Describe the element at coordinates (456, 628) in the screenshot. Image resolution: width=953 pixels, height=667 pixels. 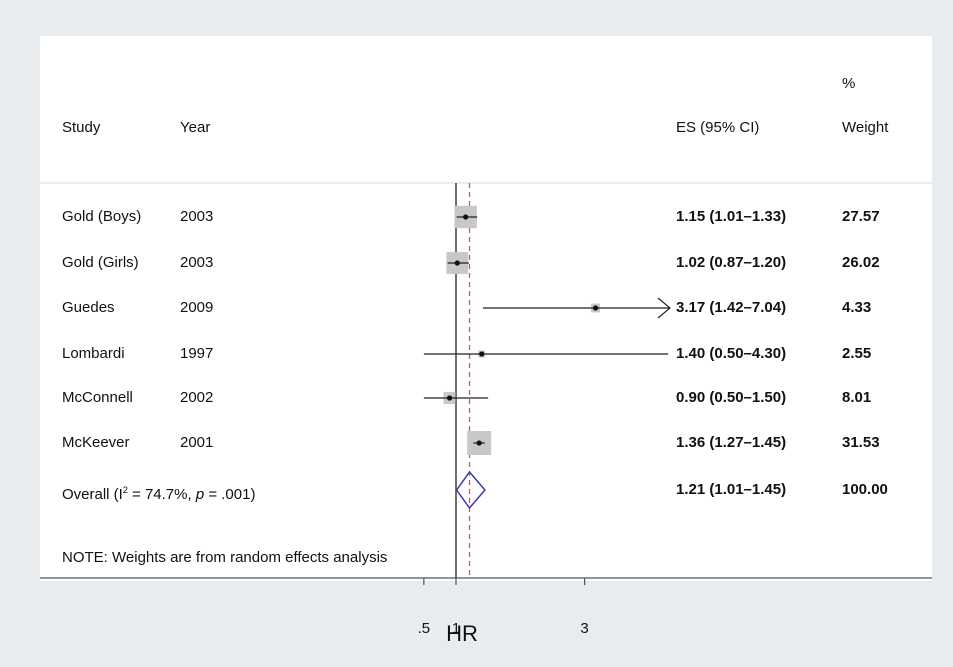
I see `x-tick-label: 1` at that location.